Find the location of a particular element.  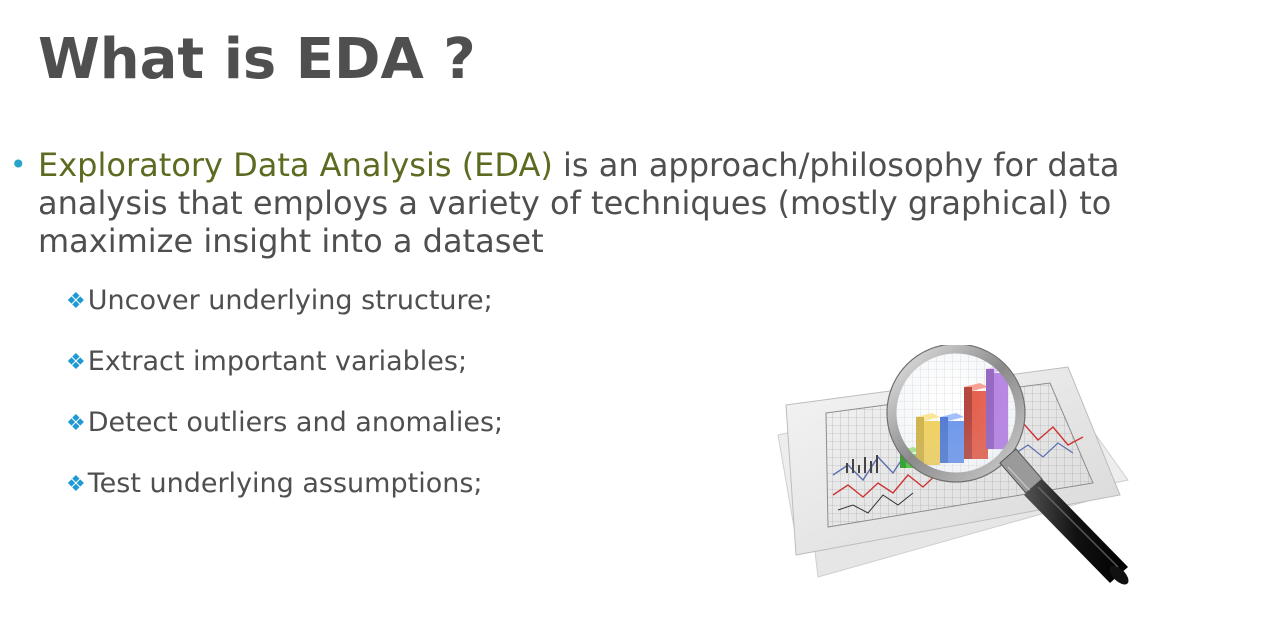

magnifier-over-charts-icon is located at coordinates (953, 465).